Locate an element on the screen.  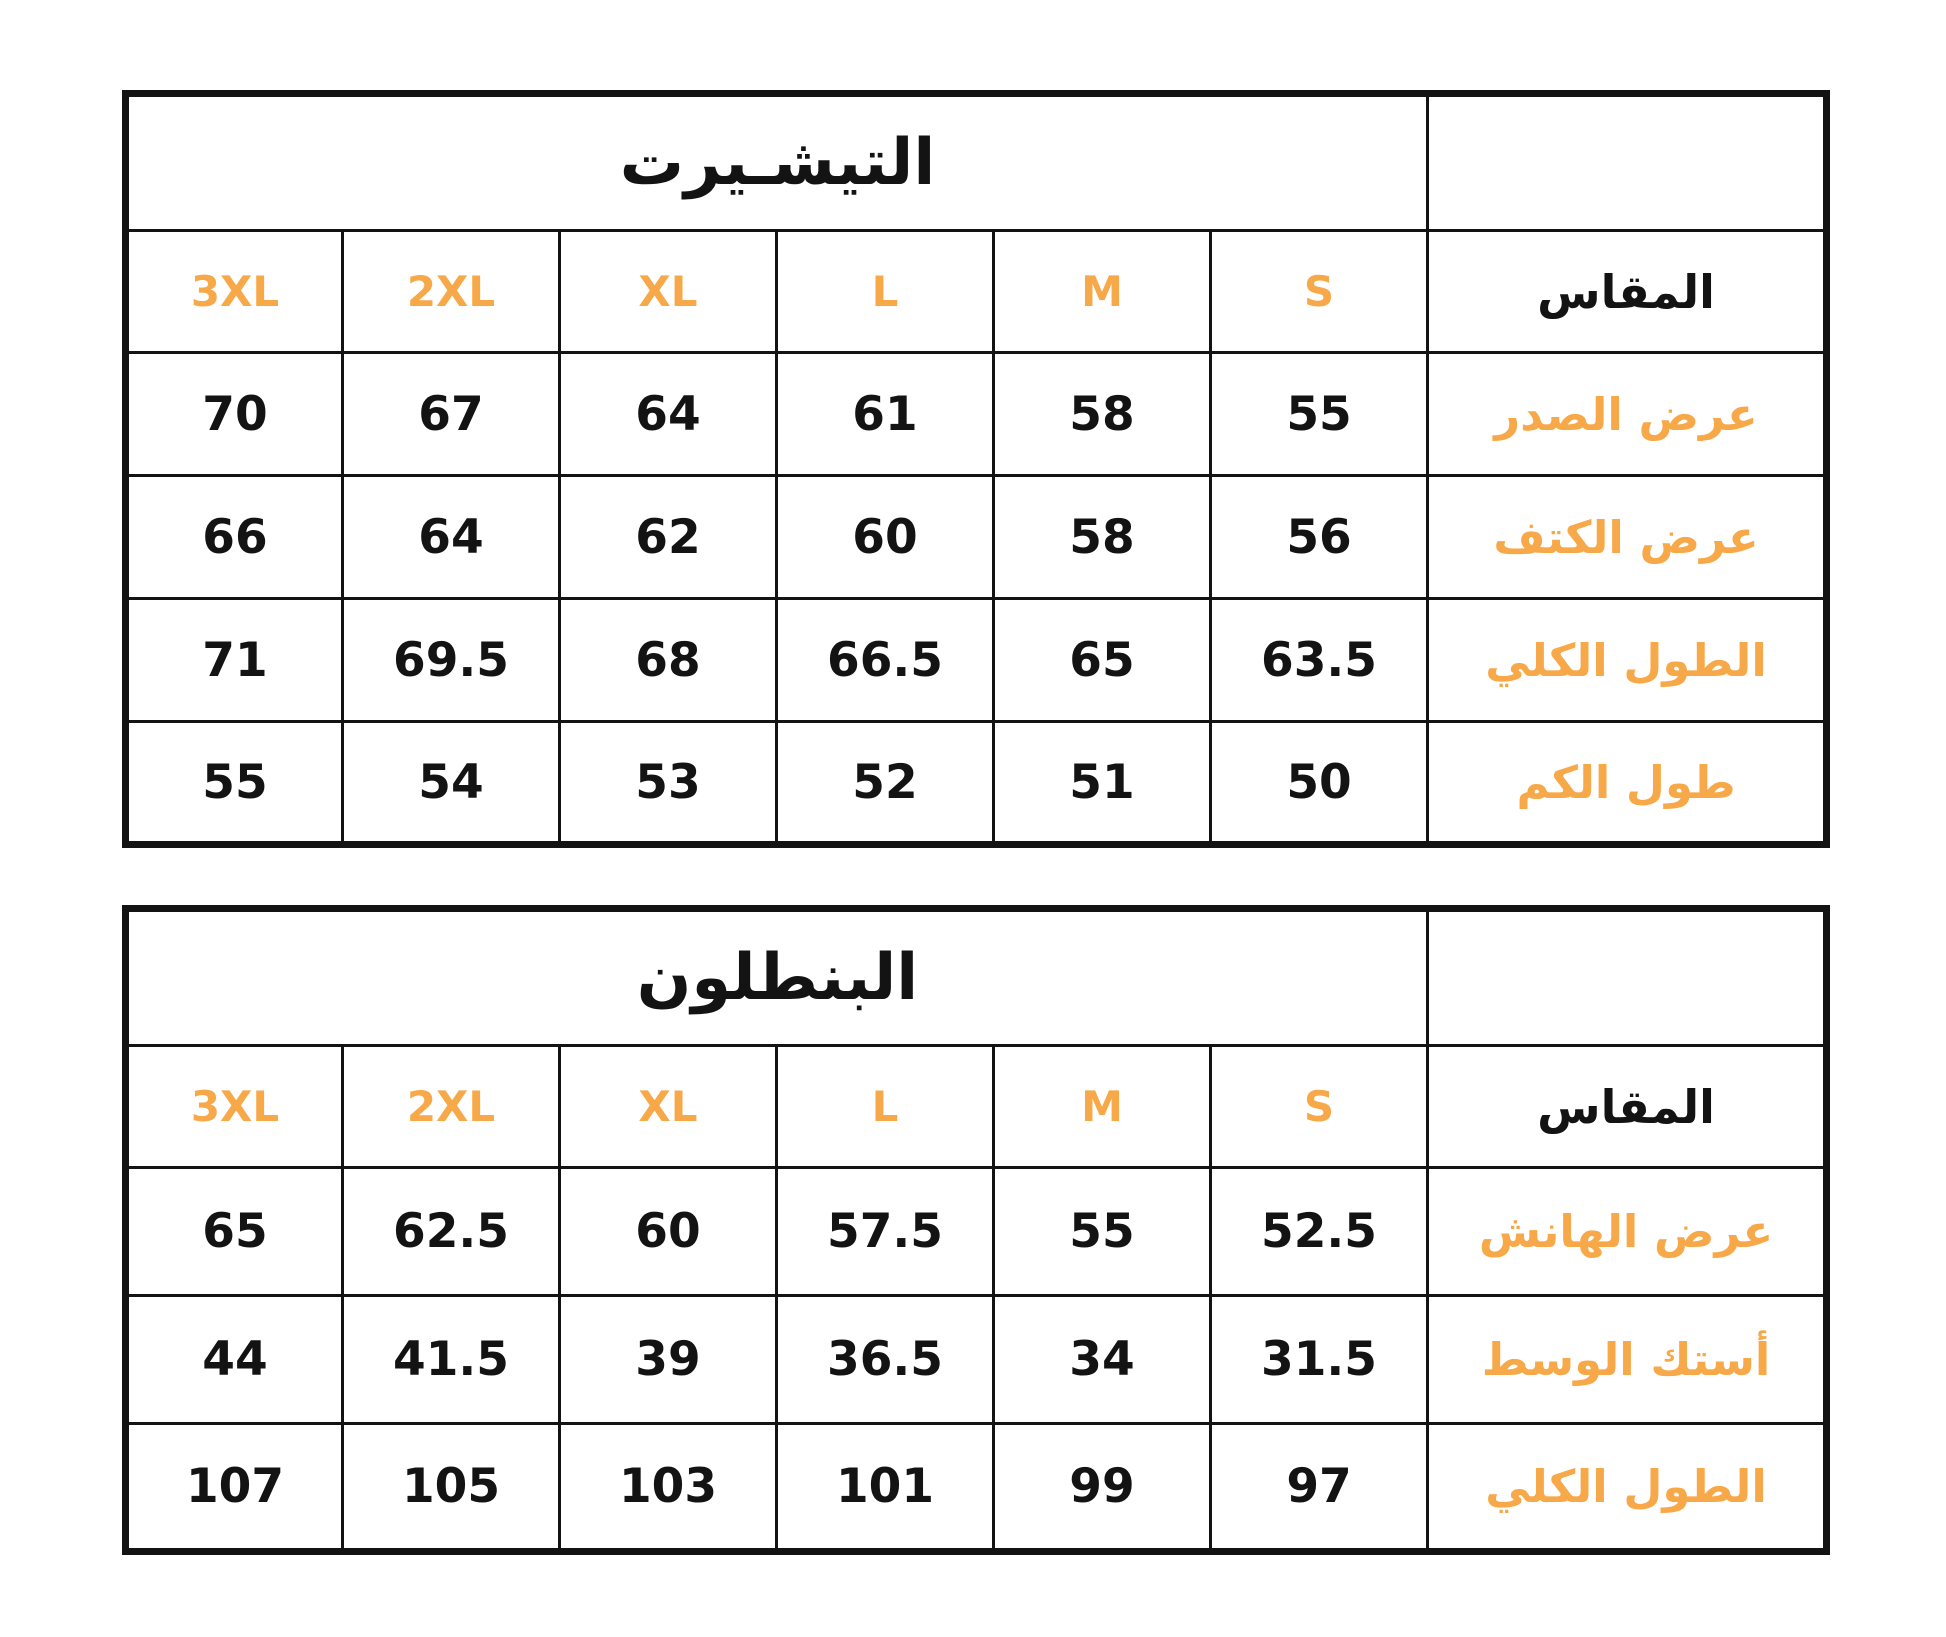
table-row: 44 41.5 39 36.5 34 31.5 أستك الوسط is located at coordinates (976, 1359).